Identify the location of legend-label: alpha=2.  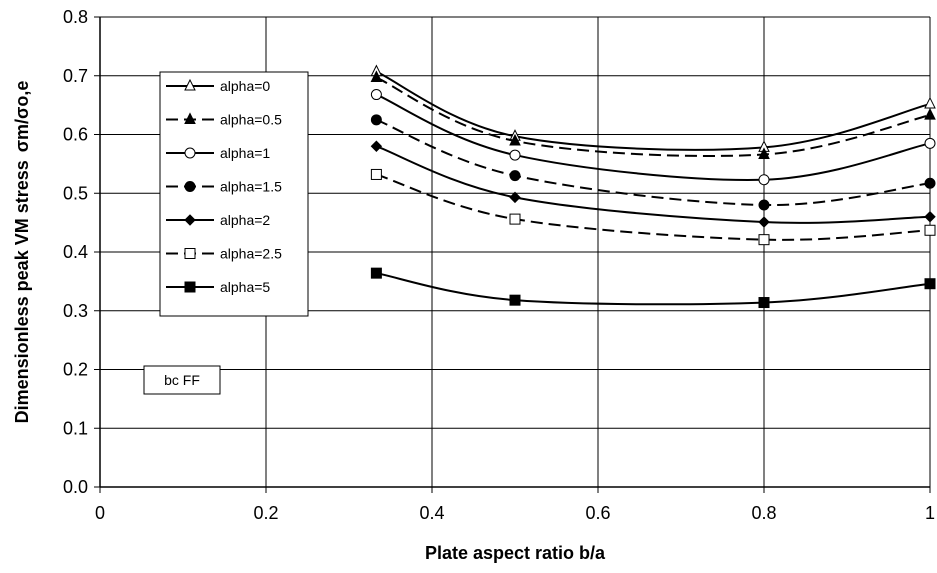
(245, 220).